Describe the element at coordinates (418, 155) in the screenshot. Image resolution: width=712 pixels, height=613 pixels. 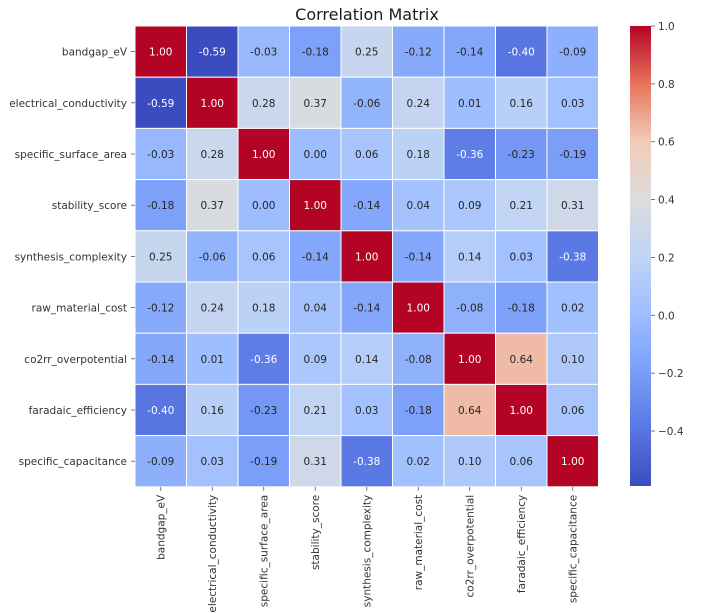
I see `heatmap-cell-label-r2-c5: 0.18` at that location.